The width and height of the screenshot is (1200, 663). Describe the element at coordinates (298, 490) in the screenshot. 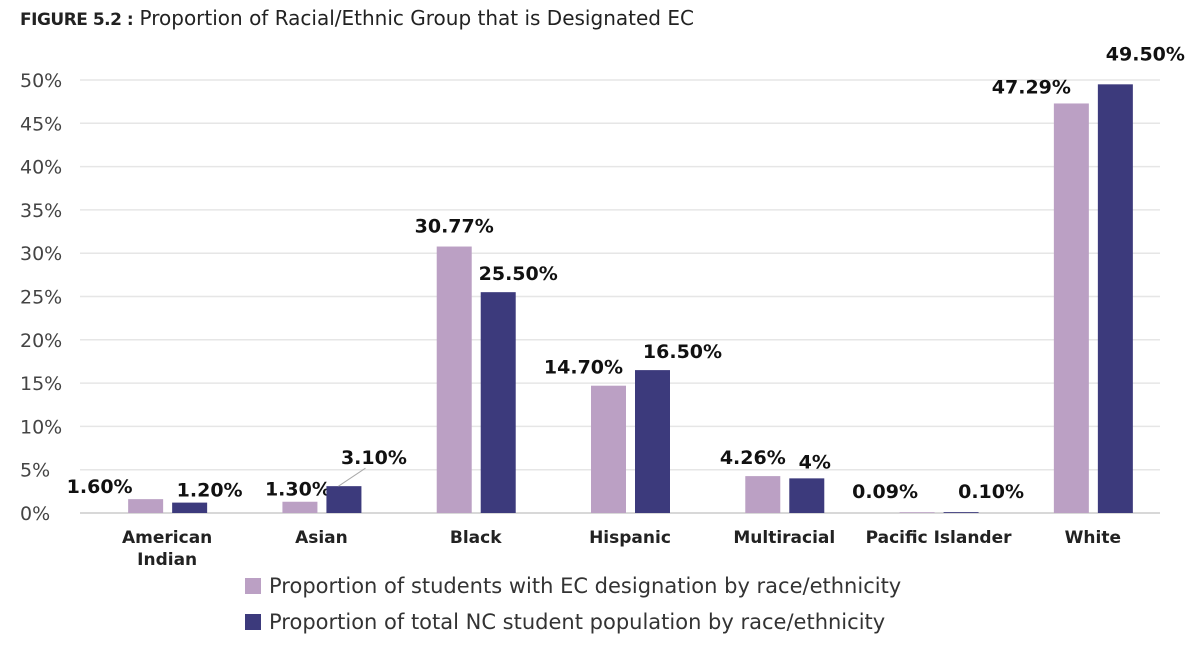

I see `data-label: 1.30%` at that location.